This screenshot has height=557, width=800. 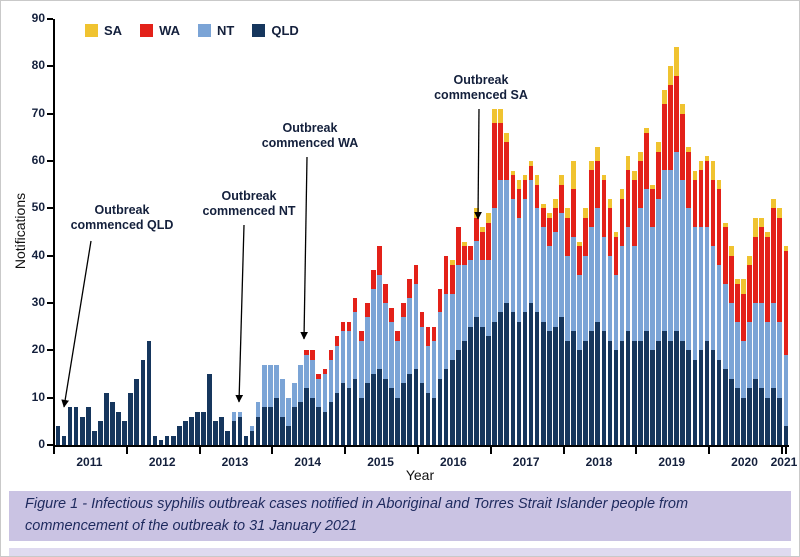 What do you see at coordinates (599, 462) in the screenshot?
I see `x-tick-label-2018: 2018` at bounding box center [599, 462].